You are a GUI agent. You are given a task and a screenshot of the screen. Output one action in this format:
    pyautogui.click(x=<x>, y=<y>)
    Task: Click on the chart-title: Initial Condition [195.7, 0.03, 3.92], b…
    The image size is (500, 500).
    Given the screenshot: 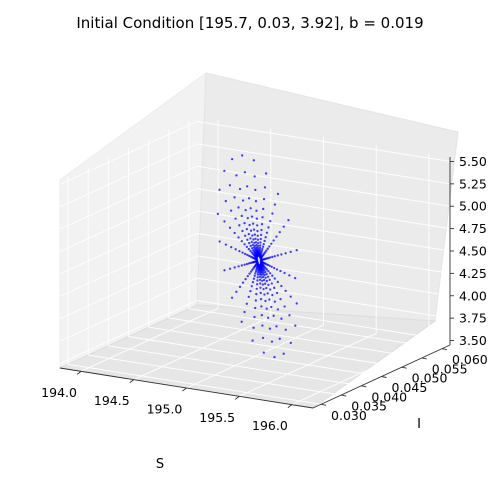 What is the action you would take?
    pyautogui.click(x=249, y=23)
    